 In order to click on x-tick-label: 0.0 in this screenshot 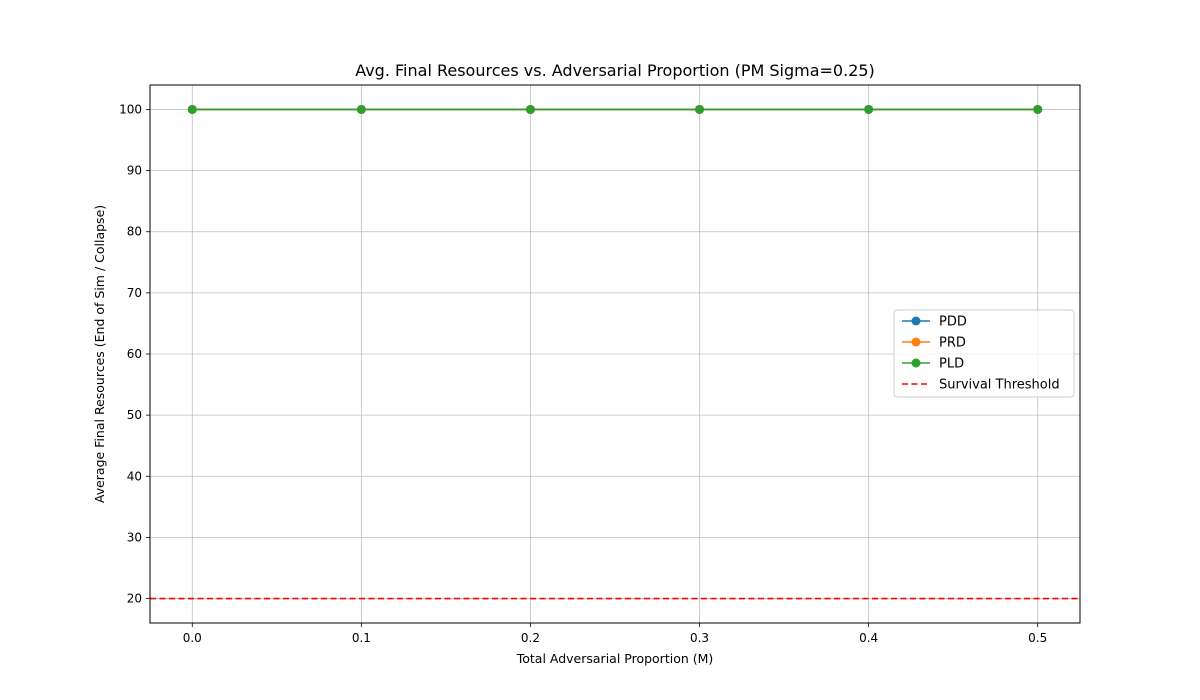, I will do `click(192, 638)`.